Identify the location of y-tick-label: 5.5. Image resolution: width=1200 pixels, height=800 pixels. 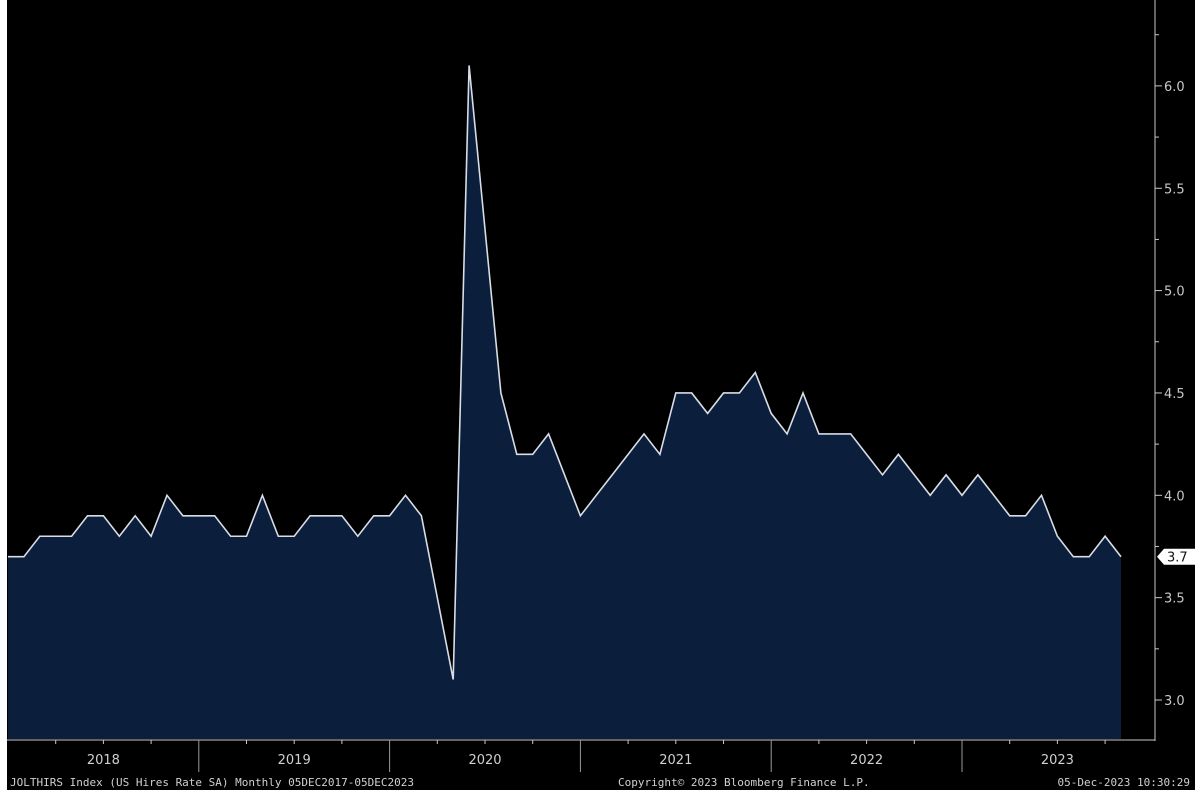
(1174, 189).